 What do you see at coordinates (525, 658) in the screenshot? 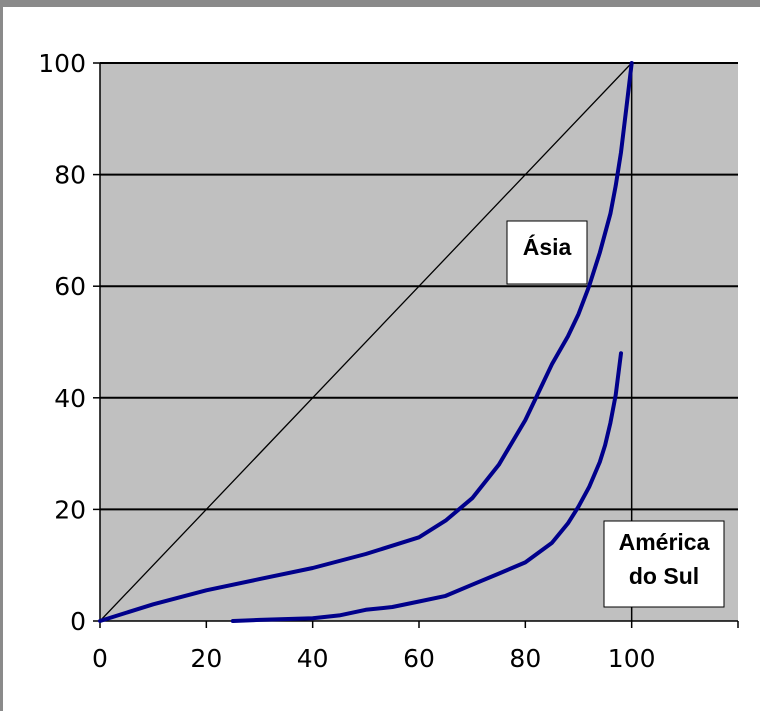
I see `x-tick-label-4: 80` at bounding box center [525, 658].